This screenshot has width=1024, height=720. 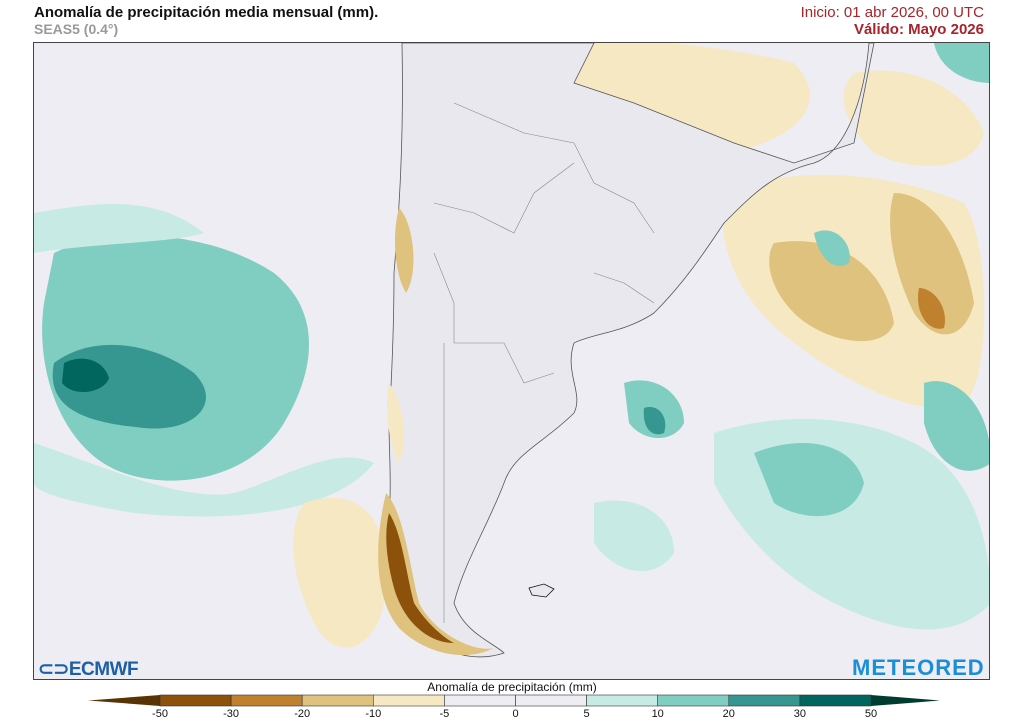 I want to click on colorbar-tick: -20, so click(x=302, y=714).